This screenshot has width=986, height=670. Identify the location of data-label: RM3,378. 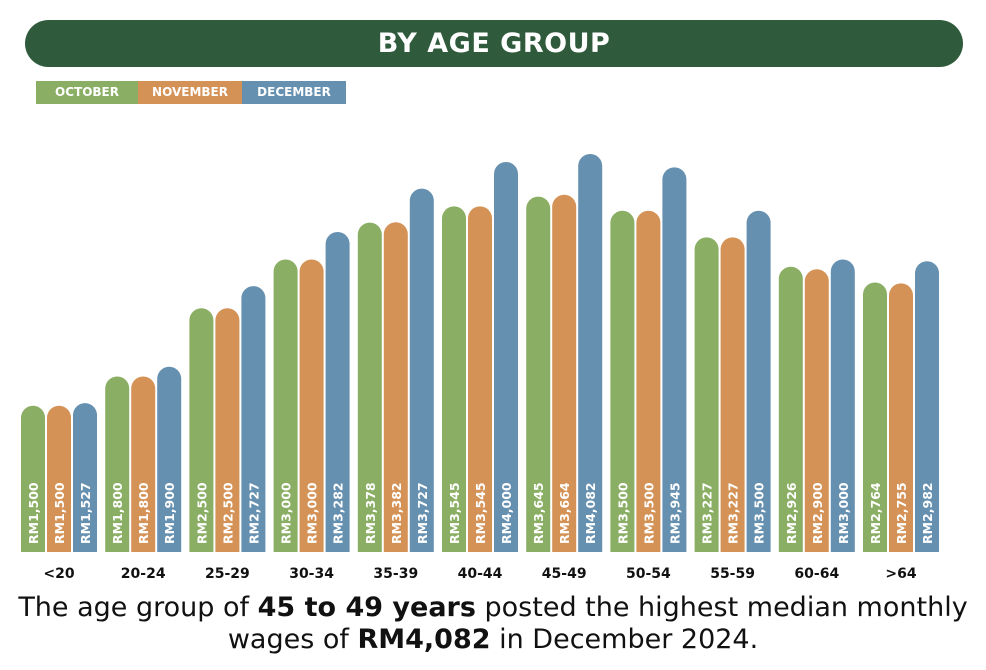
(370, 513).